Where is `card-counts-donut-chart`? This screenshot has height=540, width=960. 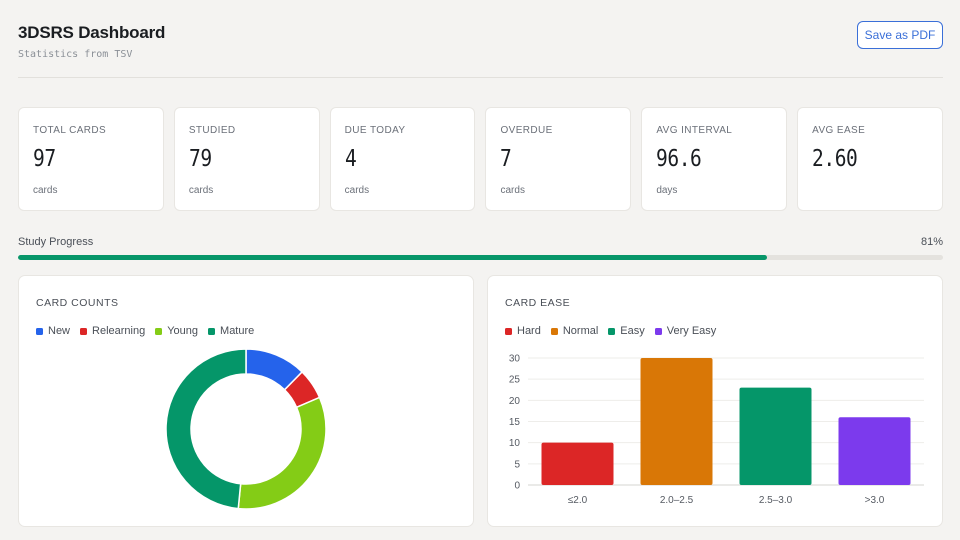
card-counts-donut-chart is located at coordinates (246, 429).